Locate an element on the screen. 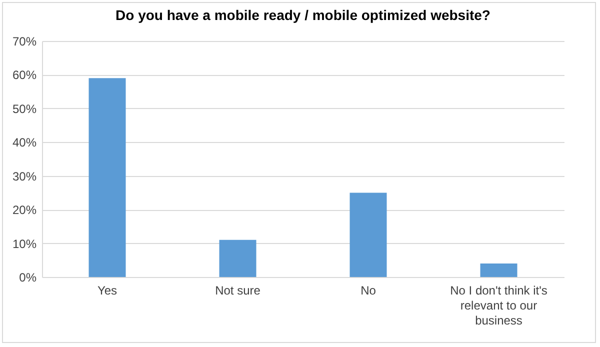 The height and width of the screenshot is (347, 600). y-tick-label: 60% is located at coordinates (24, 75).